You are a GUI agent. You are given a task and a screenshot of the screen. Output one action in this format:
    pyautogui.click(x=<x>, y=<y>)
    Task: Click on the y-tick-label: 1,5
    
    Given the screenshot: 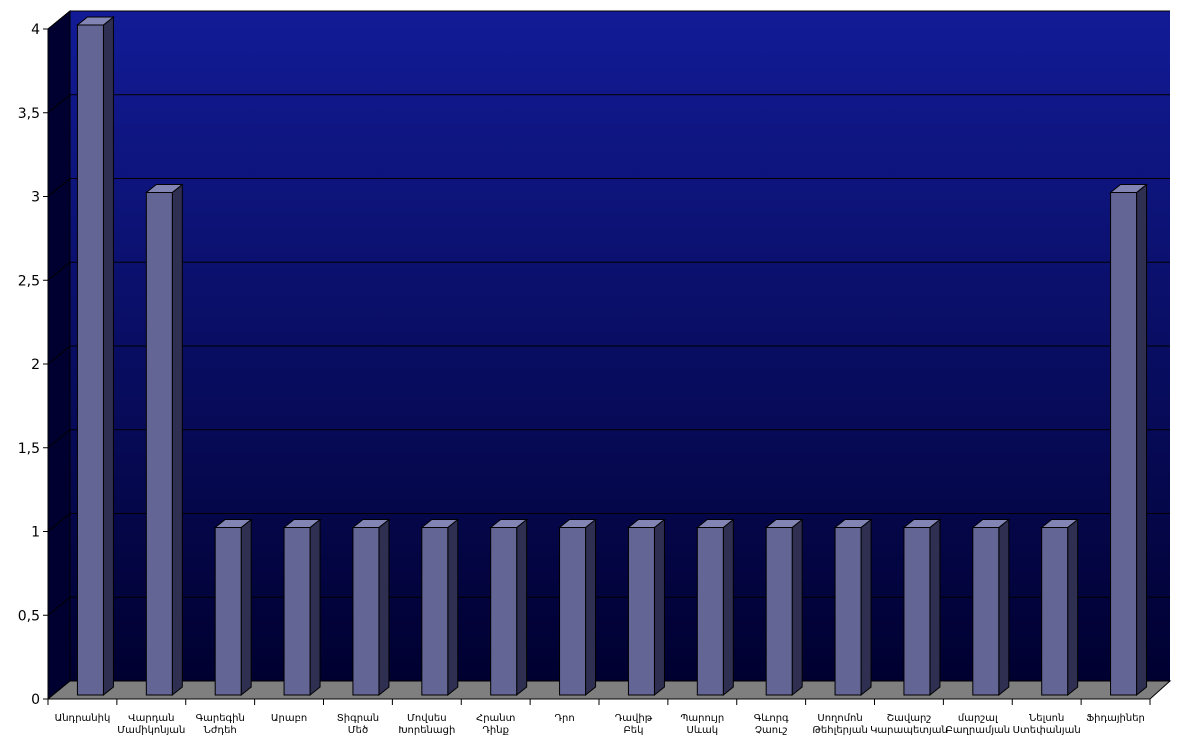 What is the action you would take?
    pyautogui.click(x=29, y=449)
    